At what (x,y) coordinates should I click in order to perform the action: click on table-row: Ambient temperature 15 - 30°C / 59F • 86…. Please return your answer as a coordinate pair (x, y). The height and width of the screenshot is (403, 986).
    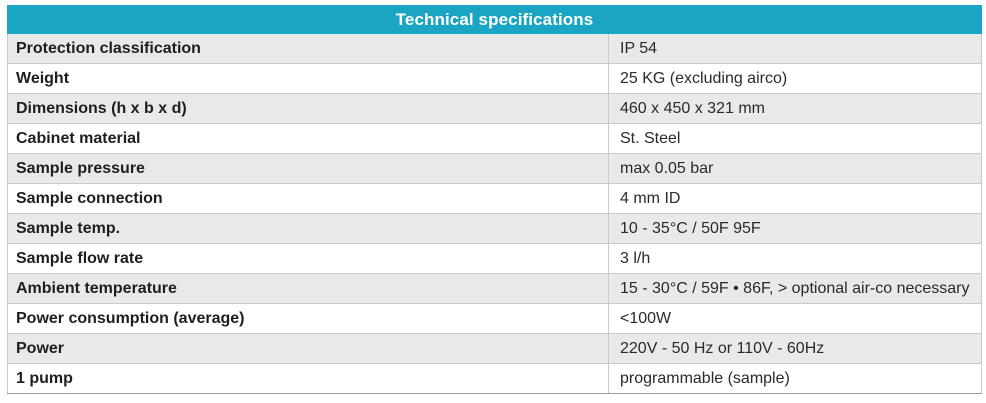
    Looking at the image, I should click on (494, 288).